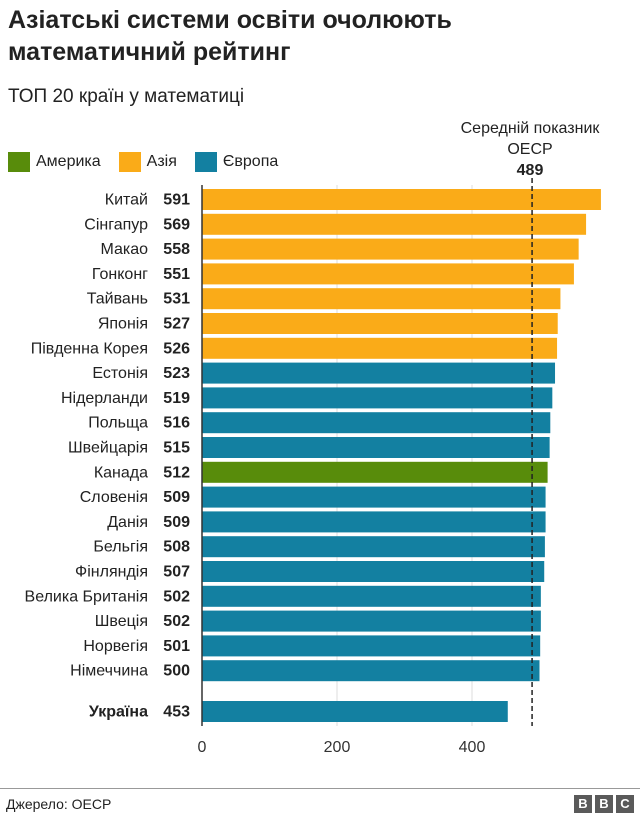 The width and height of the screenshot is (640, 818). What do you see at coordinates (127, 522) in the screenshot?
I see `category-label: Данія` at bounding box center [127, 522].